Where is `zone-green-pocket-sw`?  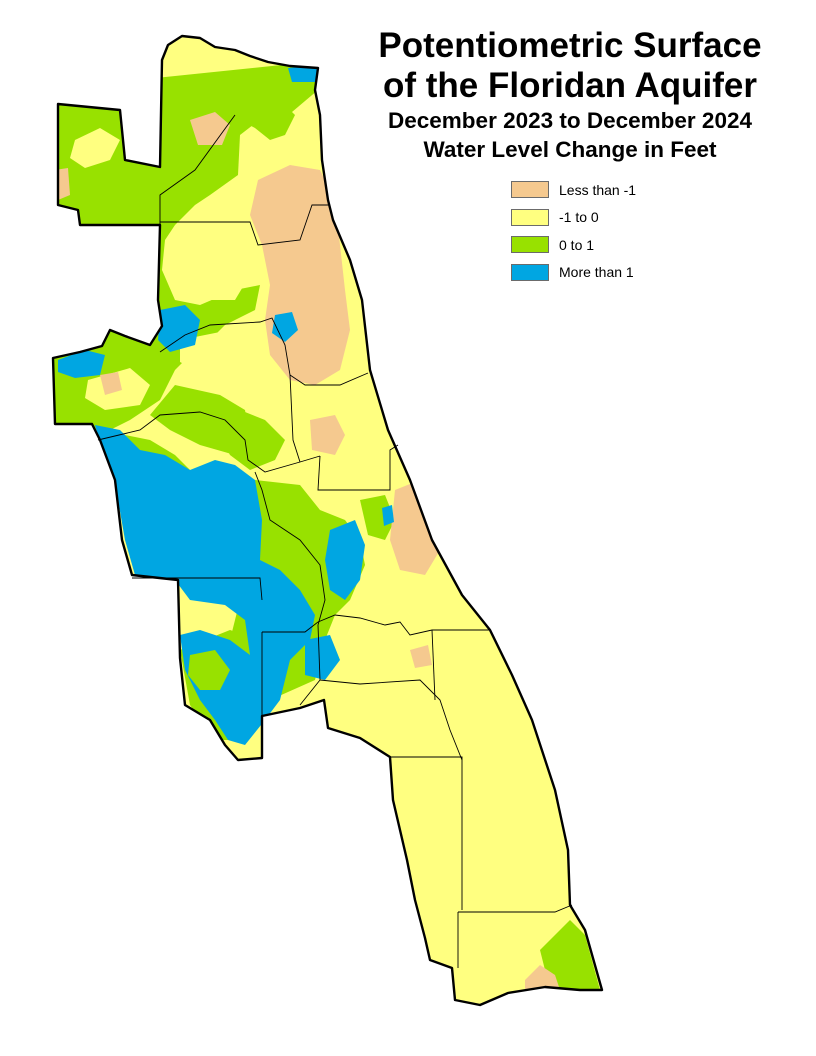
zone-green-pocket-sw is located at coordinates (209, 670).